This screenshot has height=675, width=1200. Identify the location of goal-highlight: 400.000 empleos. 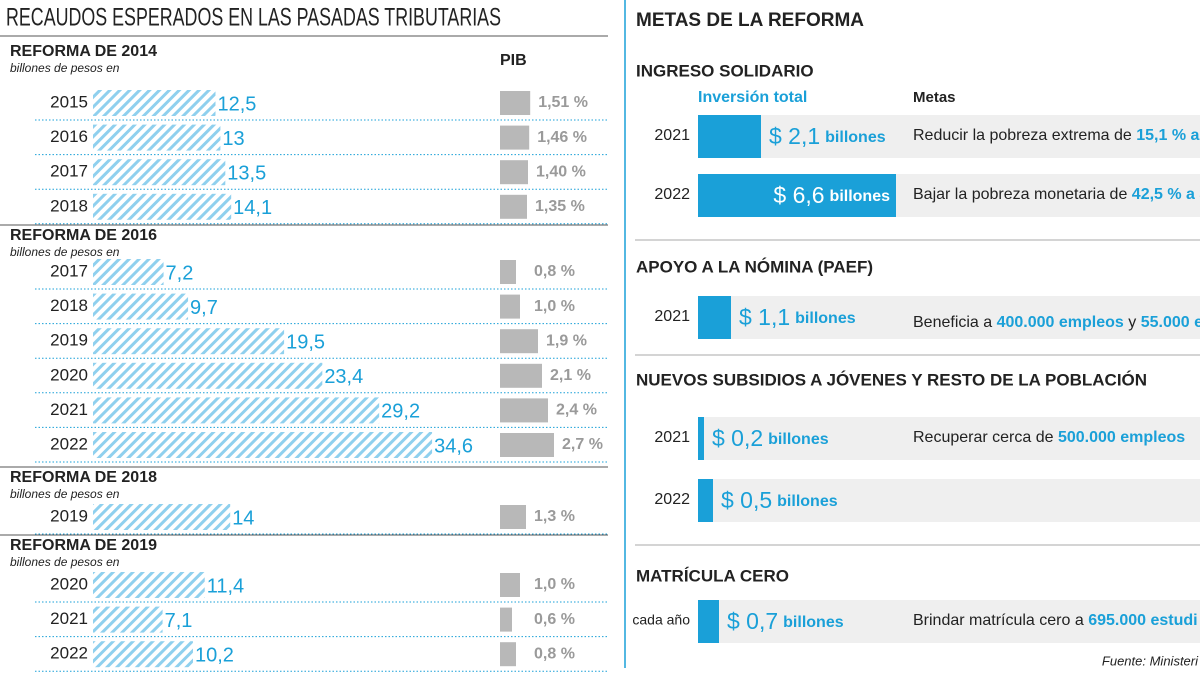
(1060, 322).